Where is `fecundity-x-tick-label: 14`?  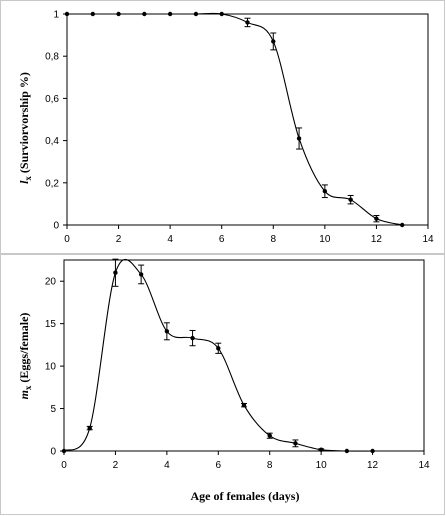 fecundity-x-tick-label: 14 is located at coordinates (424, 465).